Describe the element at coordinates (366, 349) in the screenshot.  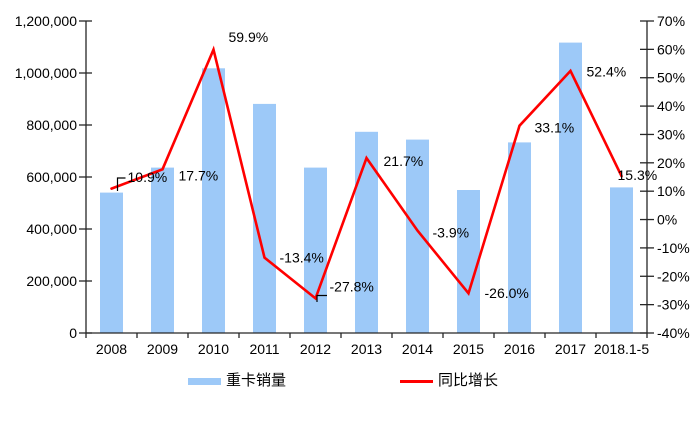
I see `x-axis-label-2013: 2013` at that location.